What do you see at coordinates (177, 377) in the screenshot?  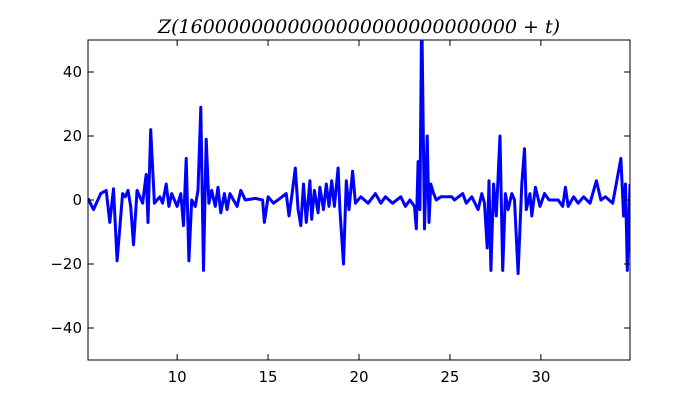 I see `x-tick-label: 10` at bounding box center [177, 377].